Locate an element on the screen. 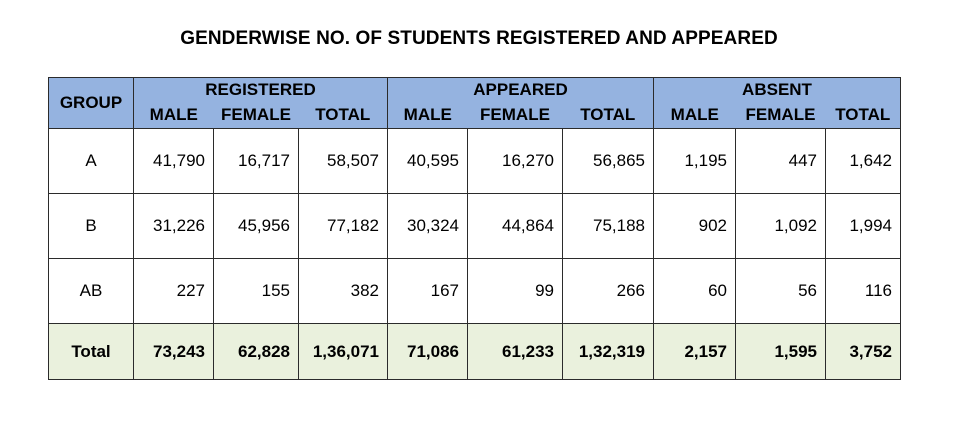 Image resolution: width=958 pixels, height=439 pixels. appeared-total-header: TOTAL is located at coordinates (608, 115).